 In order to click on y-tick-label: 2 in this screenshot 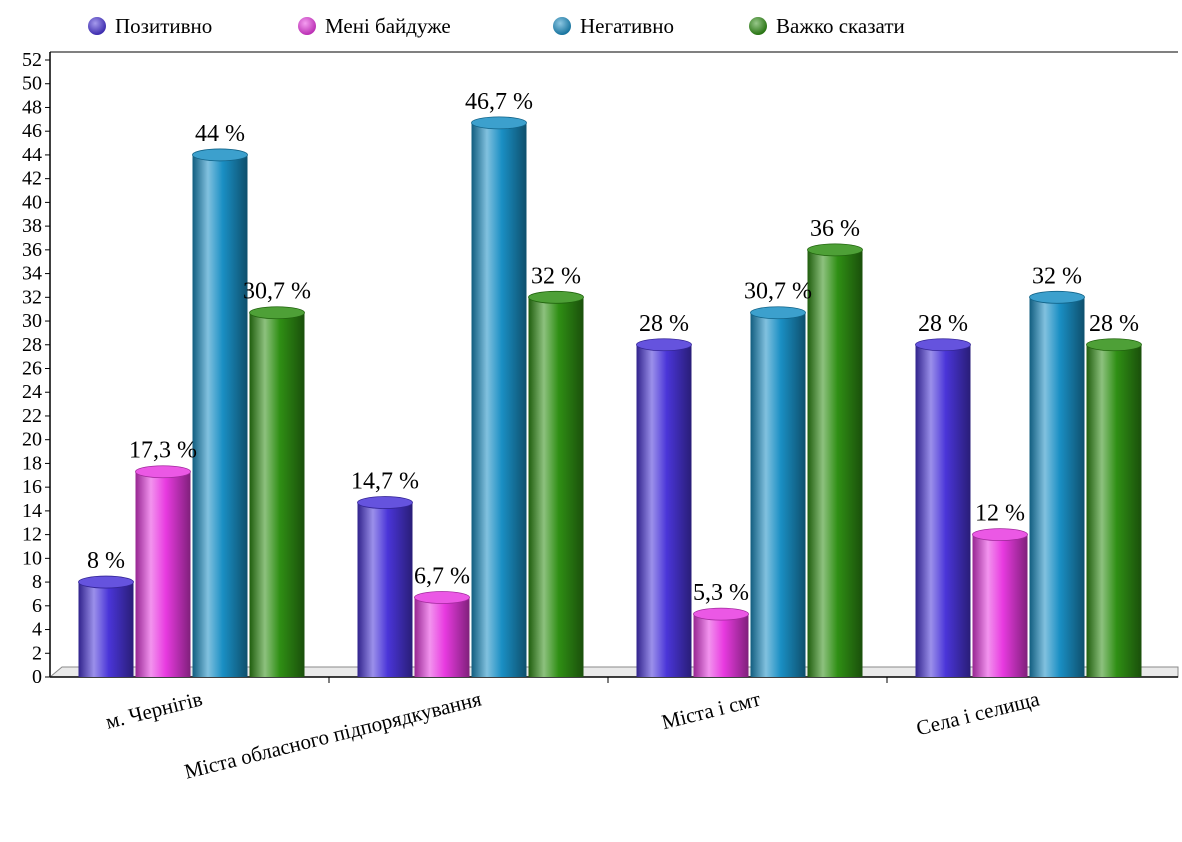, I will do `click(37, 653)`.